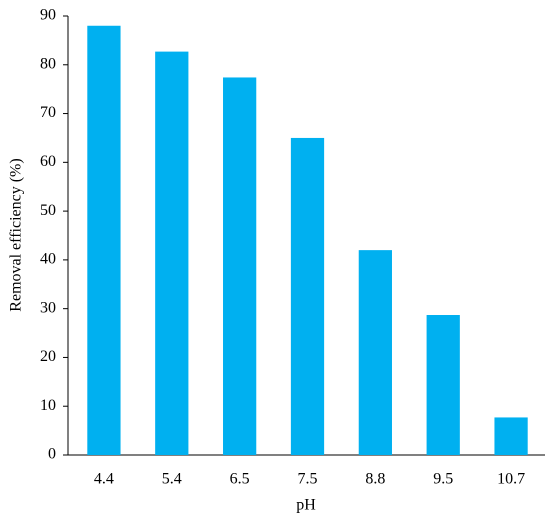 The width and height of the screenshot is (550, 524). I want to click on x-axis-title: pH, so click(306, 505).